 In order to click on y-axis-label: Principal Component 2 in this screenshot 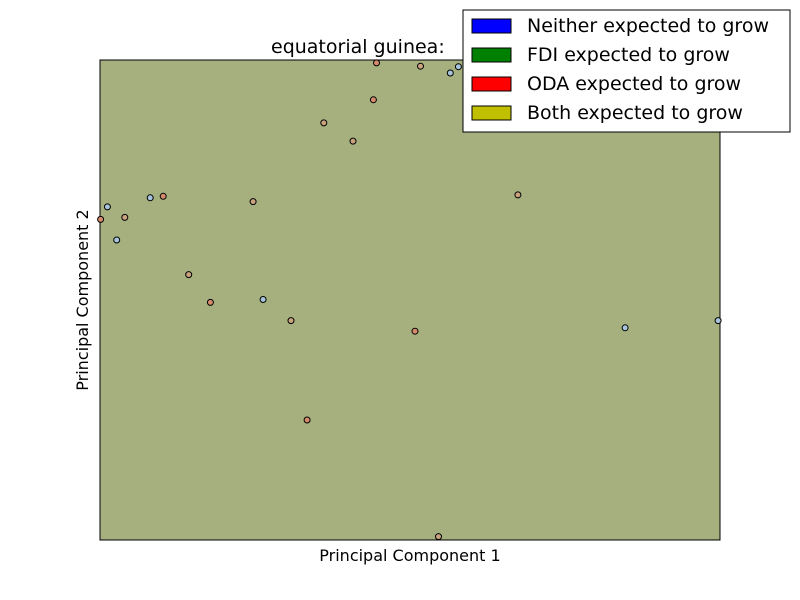, I will do `click(82, 299)`.